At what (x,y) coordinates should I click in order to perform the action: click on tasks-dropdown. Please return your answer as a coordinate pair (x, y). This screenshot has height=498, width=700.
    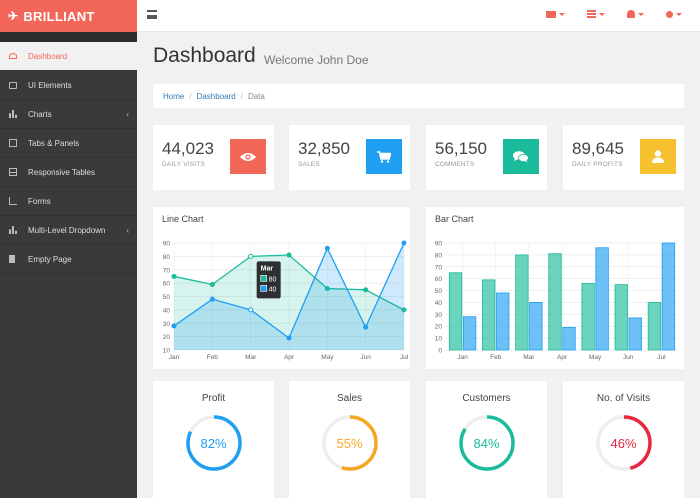
    Looking at the image, I should click on (596, 14).